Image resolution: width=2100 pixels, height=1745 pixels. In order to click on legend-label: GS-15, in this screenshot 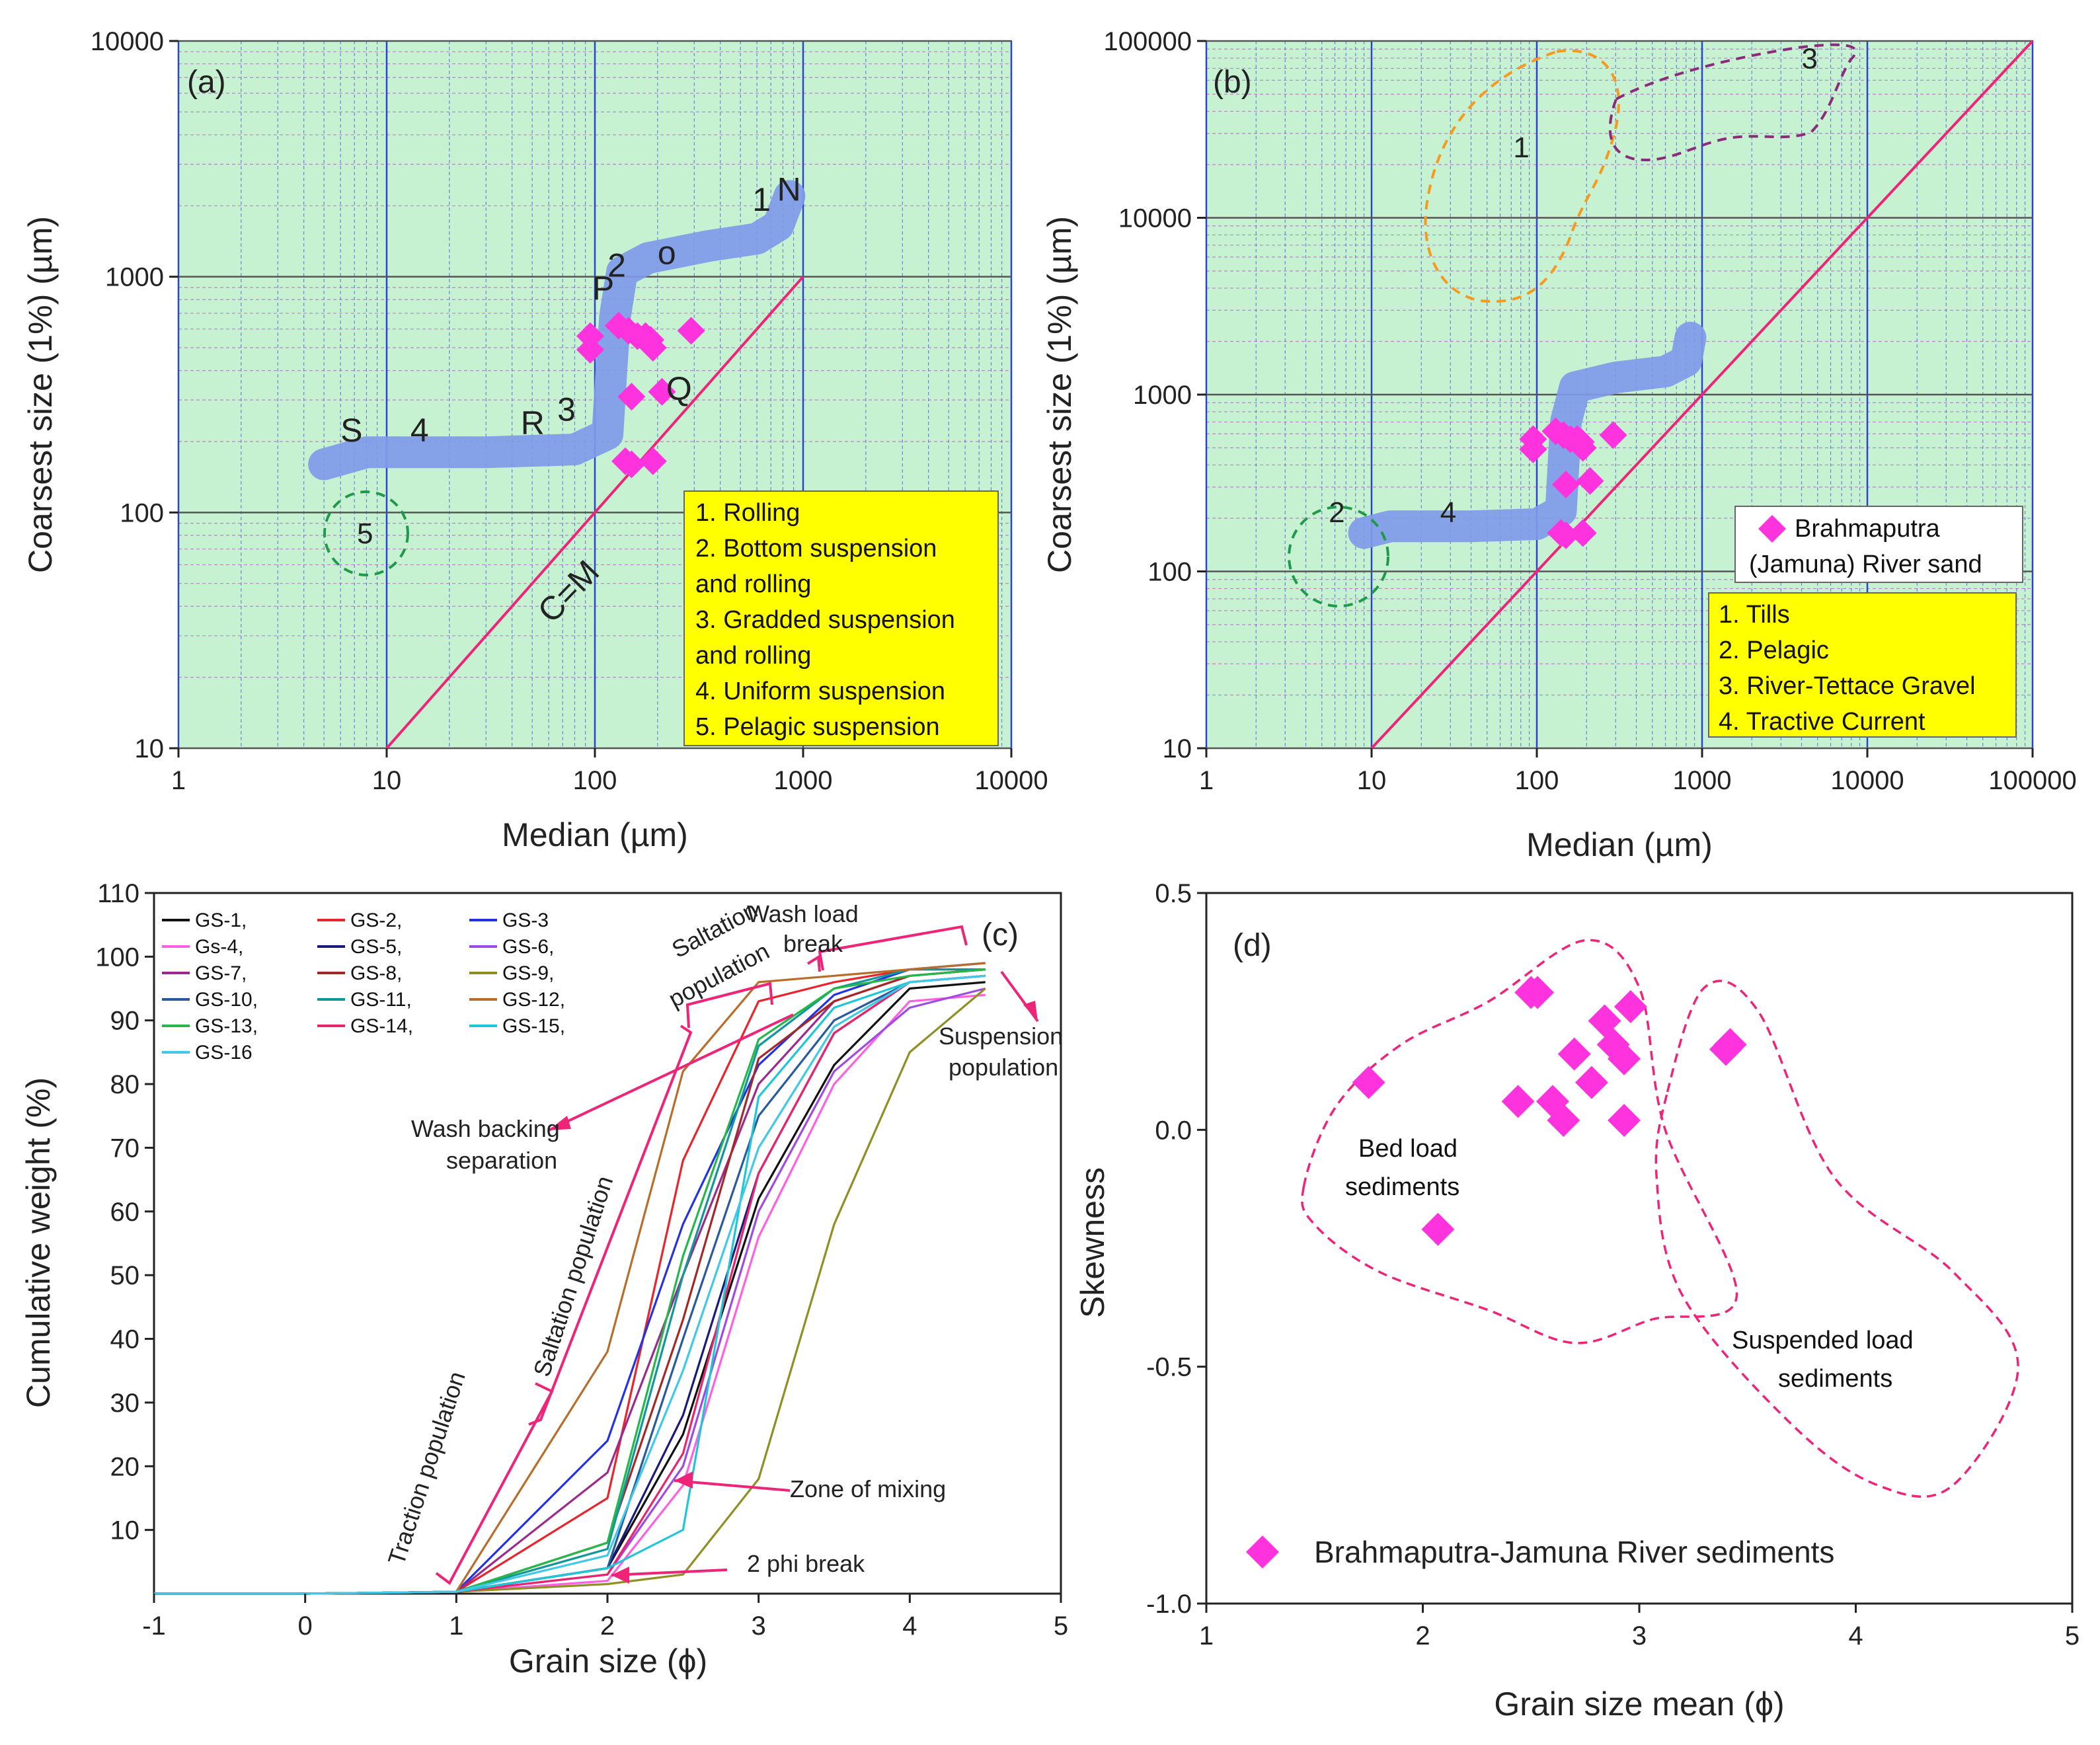, I will do `click(533, 1026)`.